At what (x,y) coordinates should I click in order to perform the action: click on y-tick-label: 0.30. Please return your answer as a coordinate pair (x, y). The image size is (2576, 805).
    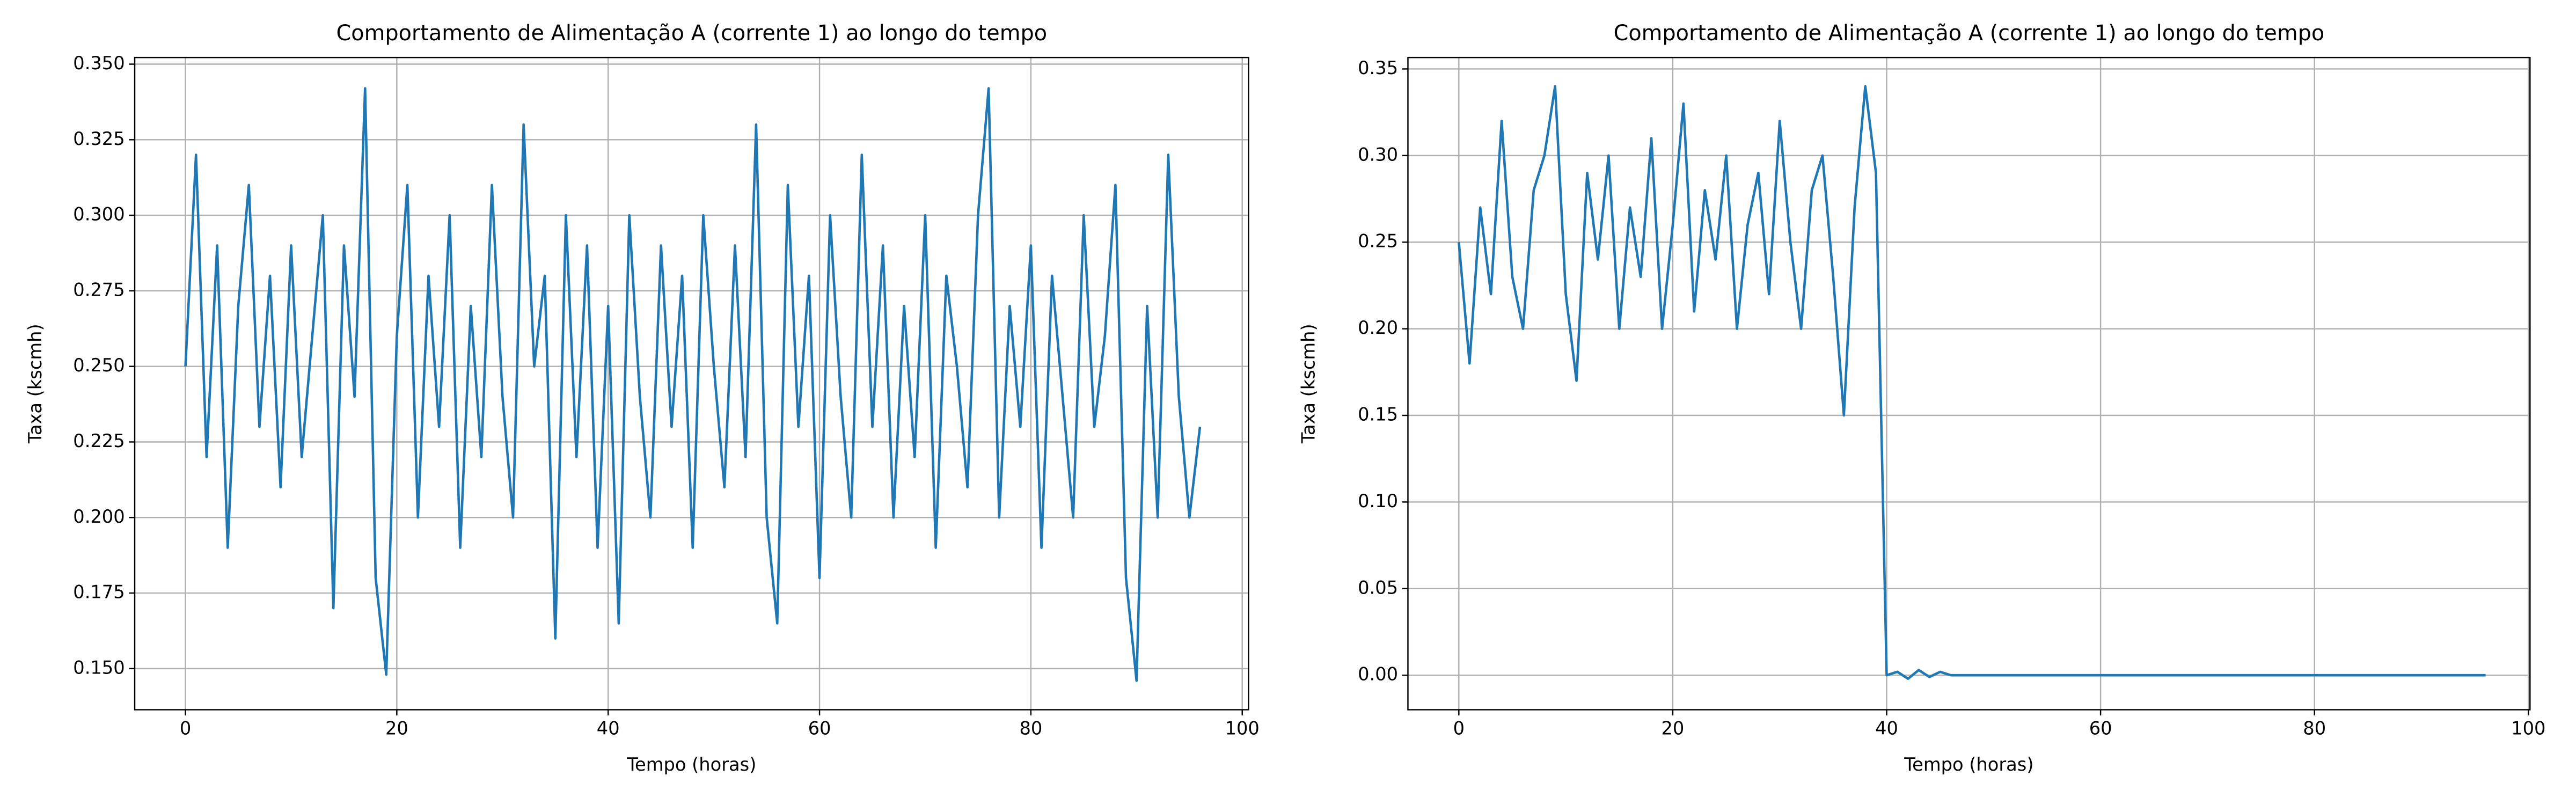
    Looking at the image, I should click on (1378, 154).